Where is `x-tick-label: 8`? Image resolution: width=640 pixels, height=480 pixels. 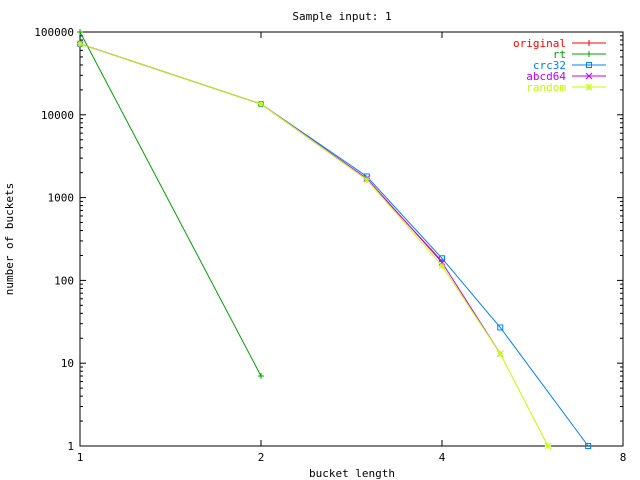 x-tick-label: 8 is located at coordinates (623, 457).